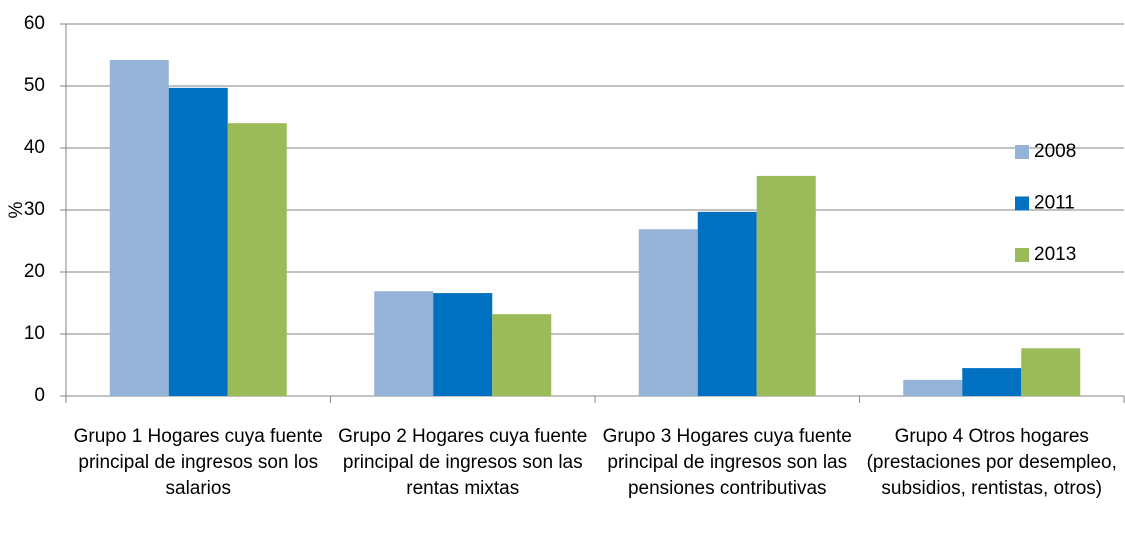 The width and height of the screenshot is (1125, 545). What do you see at coordinates (34, 85) in the screenshot?
I see `y-tick-label: 50` at bounding box center [34, 85].